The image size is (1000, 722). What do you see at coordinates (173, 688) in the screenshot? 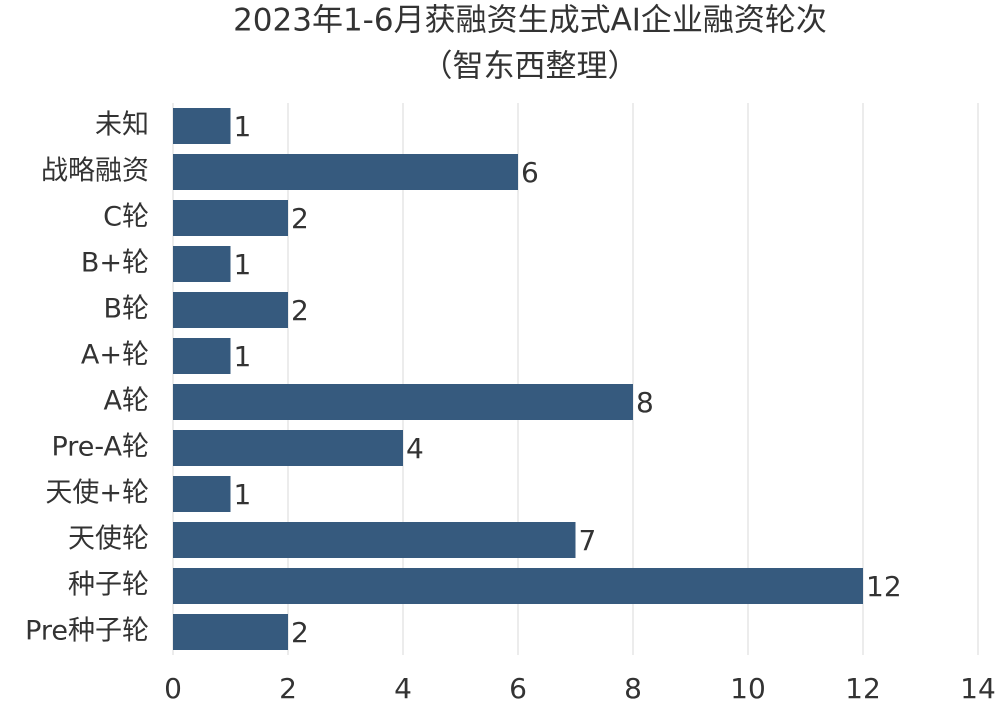
I see `x-tick-label: 0` at bounding box center [173, 688].